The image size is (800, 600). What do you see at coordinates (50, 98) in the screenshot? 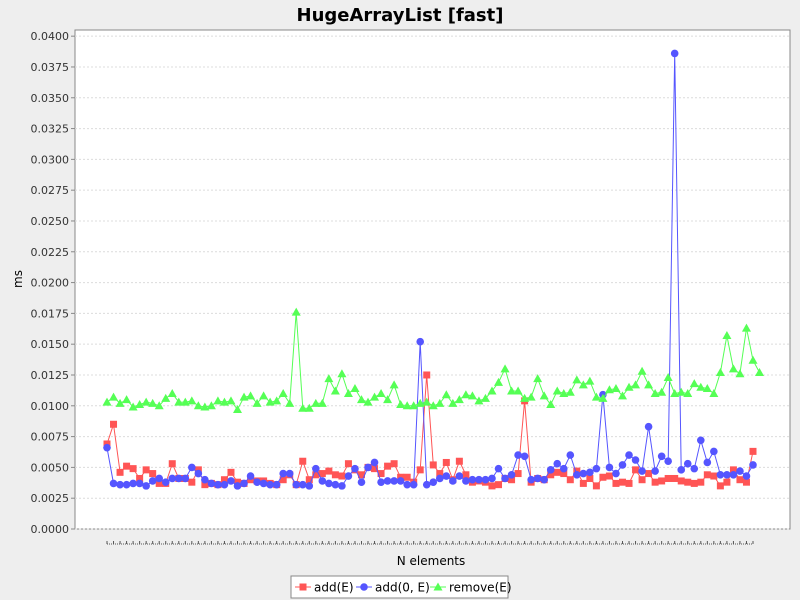
I see `y-tick-label: 0.0350` at bounding box center [50, 98].